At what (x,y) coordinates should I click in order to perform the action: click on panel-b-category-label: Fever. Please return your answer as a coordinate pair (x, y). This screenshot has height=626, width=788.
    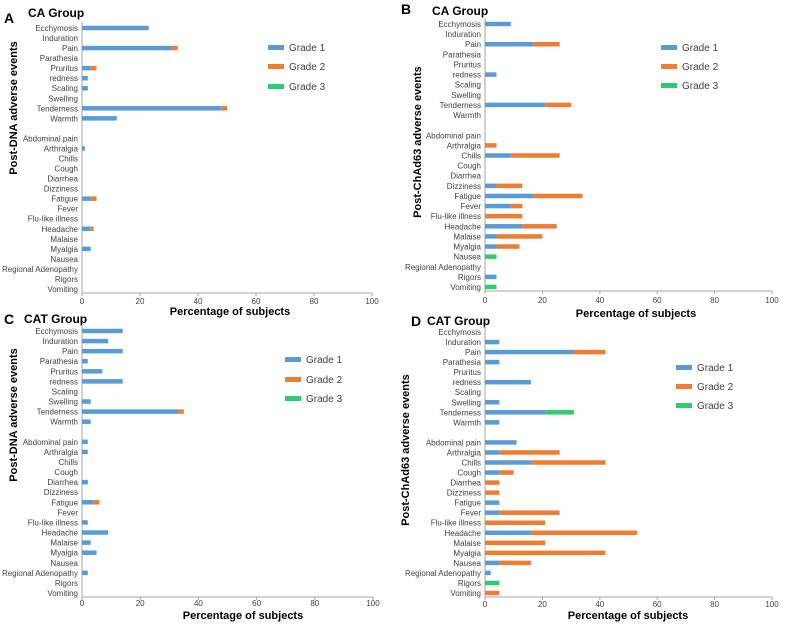
    Looking at the image, I should click on (471, 206).